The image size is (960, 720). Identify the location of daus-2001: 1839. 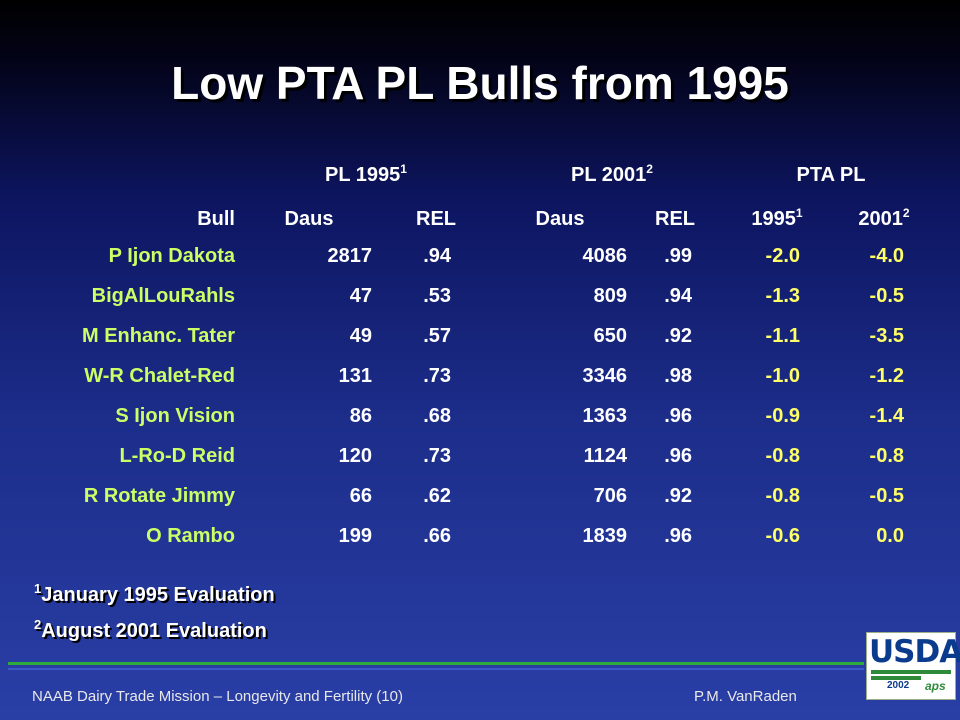
(605, 536).